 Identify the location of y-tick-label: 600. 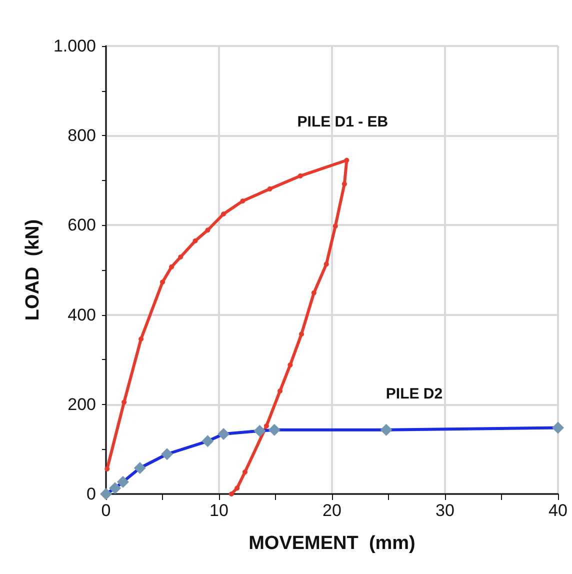
(82, 225).